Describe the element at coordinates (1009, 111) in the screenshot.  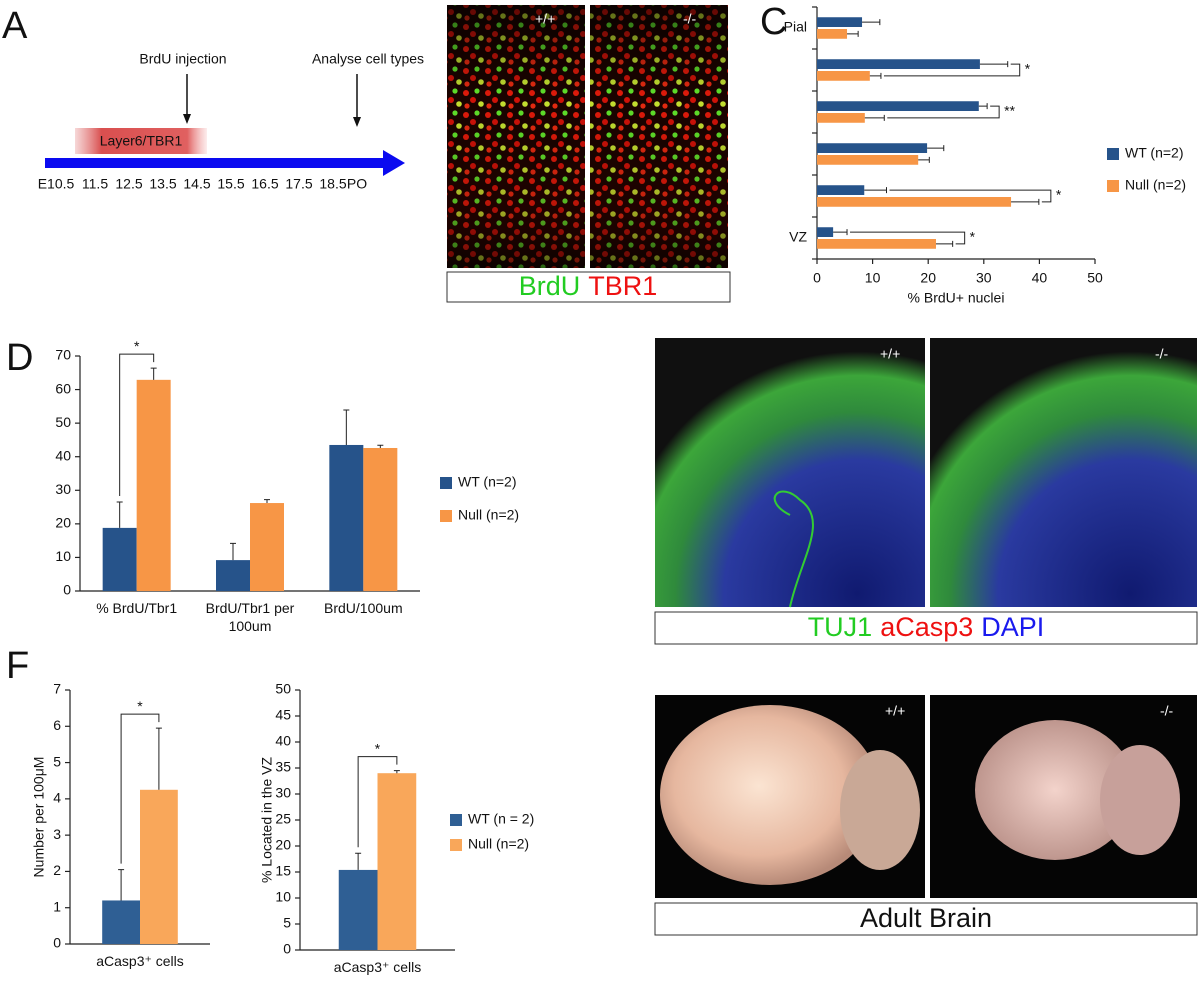
I see `significance-label: **` at that location.